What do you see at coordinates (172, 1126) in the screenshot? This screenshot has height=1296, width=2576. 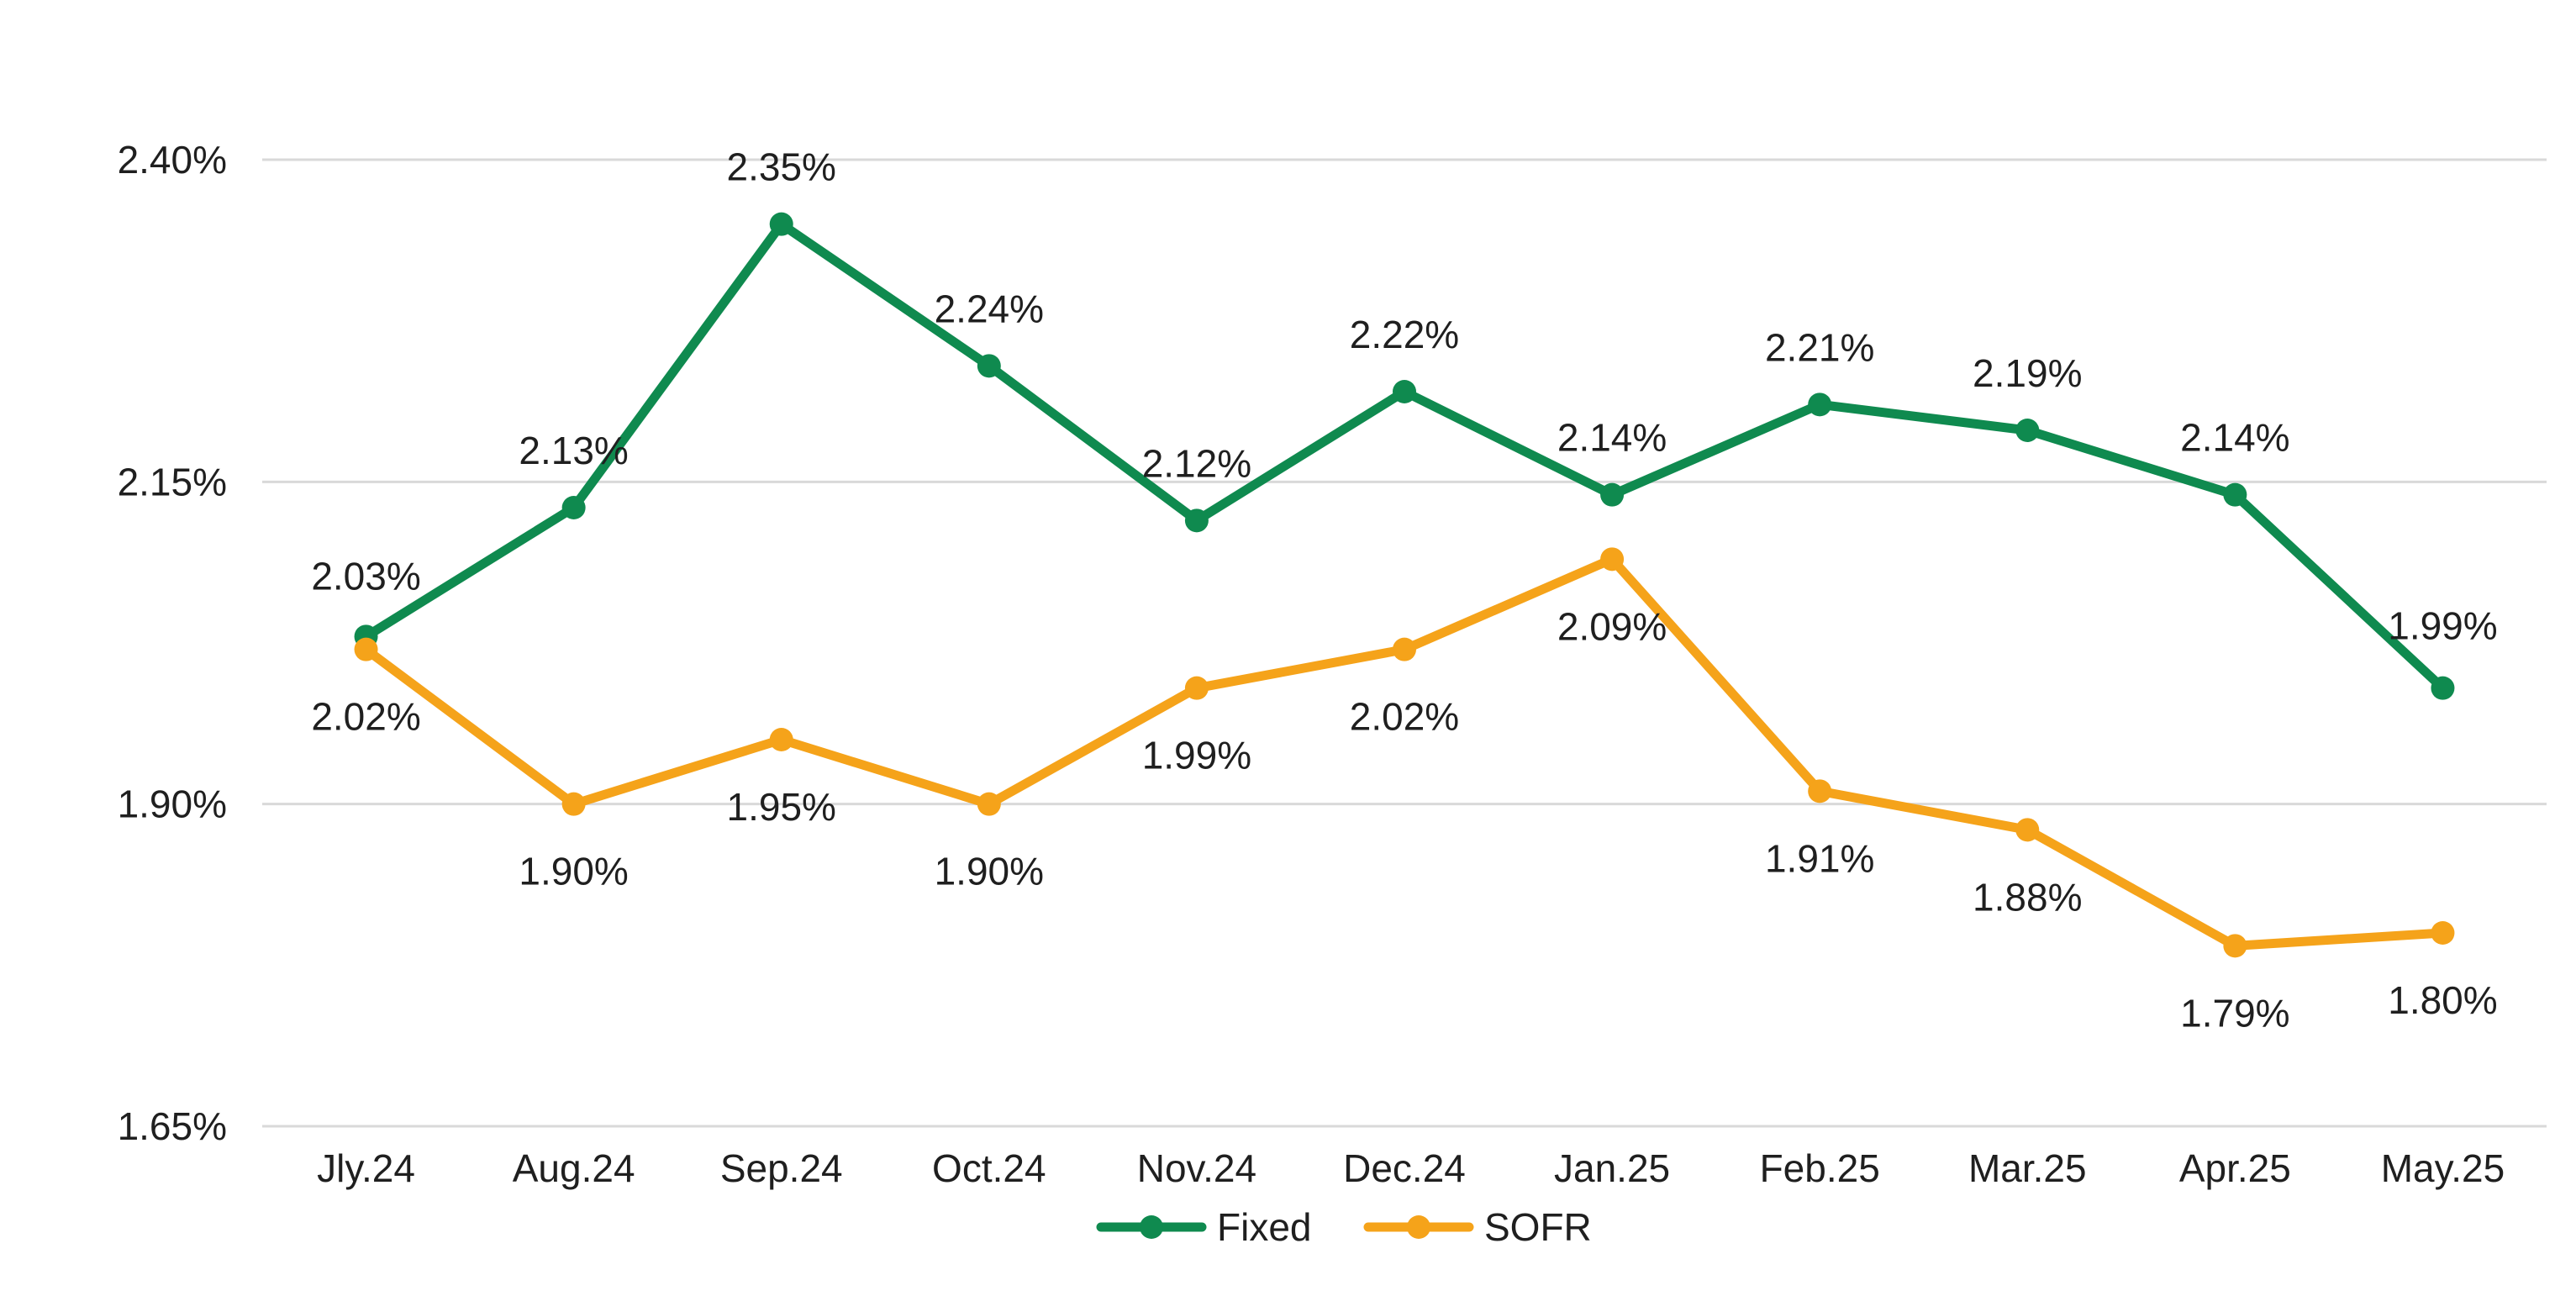 I see `y-tick-label: 1.65%` at bounding box center [172, 1126].